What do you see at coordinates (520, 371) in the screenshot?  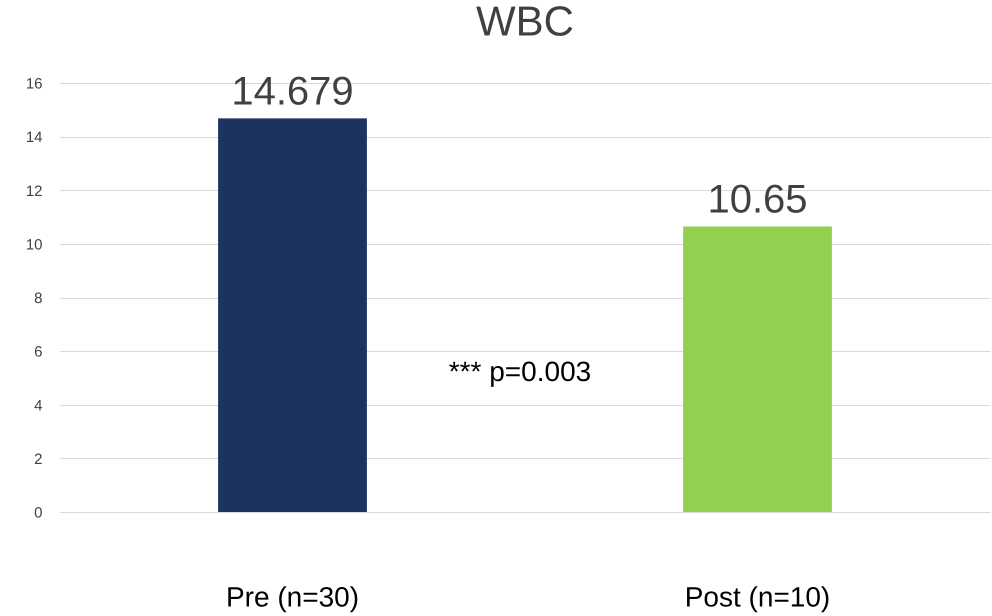 I see `annotation: *** p=0.003` at bounding box center [520, 371].